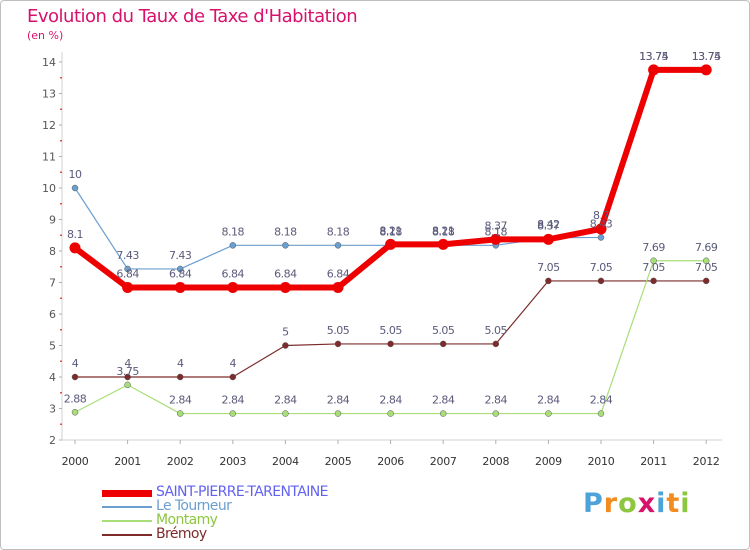 Image resolution: width=750 pixels, height=550 pixels. Describe the element at coordinates (45, 35) in the screenshot. I see `chart-subtitle: (en %)` at that location.